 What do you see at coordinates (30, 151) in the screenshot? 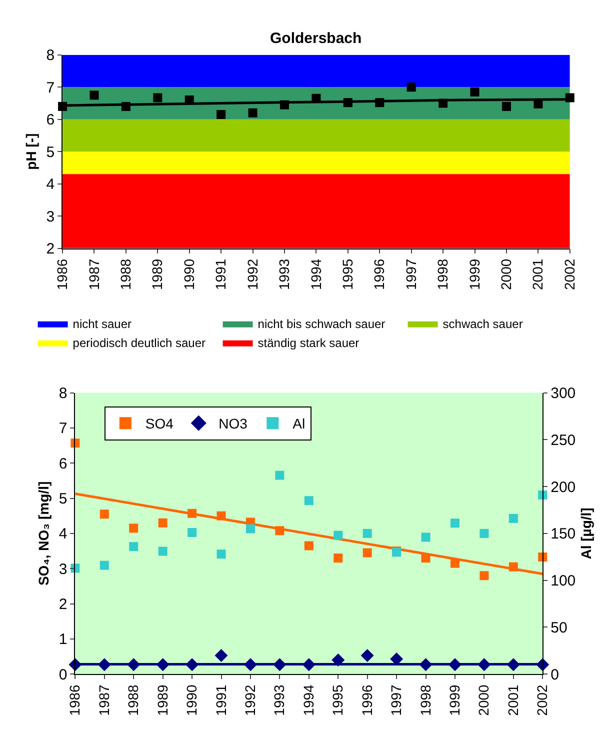
I see `y-axis-title: pH [-]` at bounding box center [30, 151].